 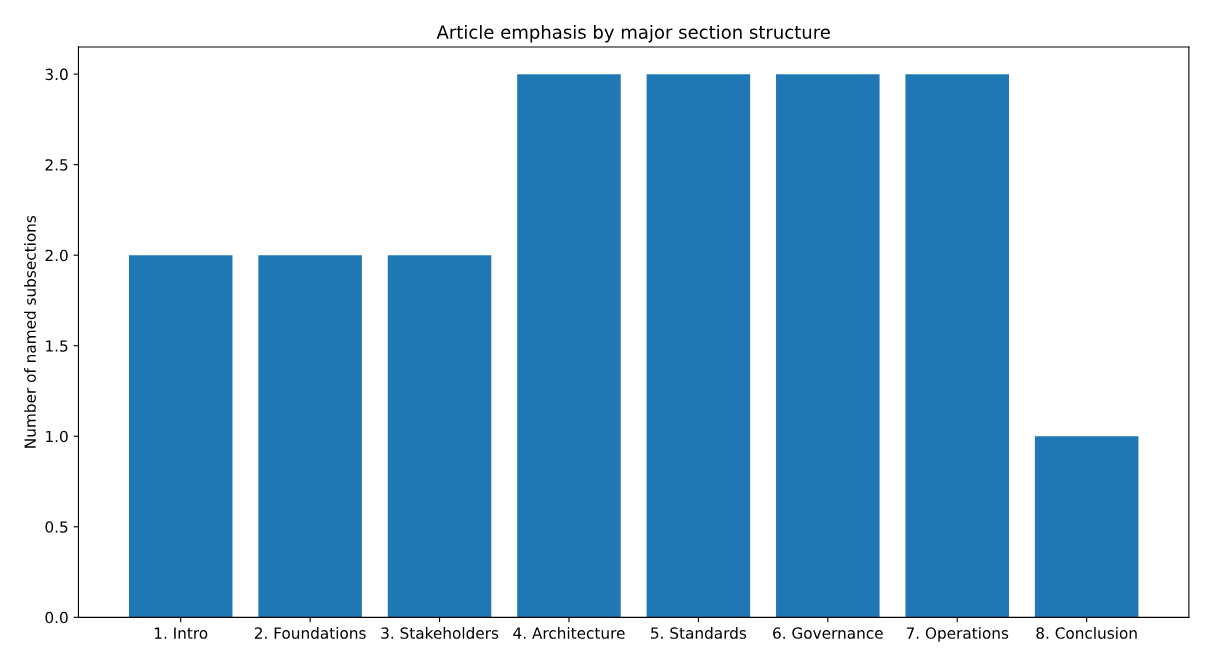 What do you see at coordinates (56, 165) in the screenshot?
I see `y-tick-label: 2.5` at bounding box center [56, 165].